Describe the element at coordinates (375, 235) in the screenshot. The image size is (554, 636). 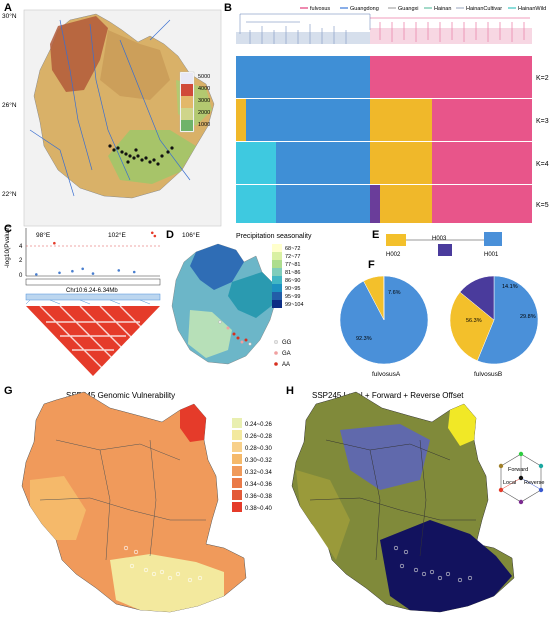
I see `panel-e-letter: E` at that location.